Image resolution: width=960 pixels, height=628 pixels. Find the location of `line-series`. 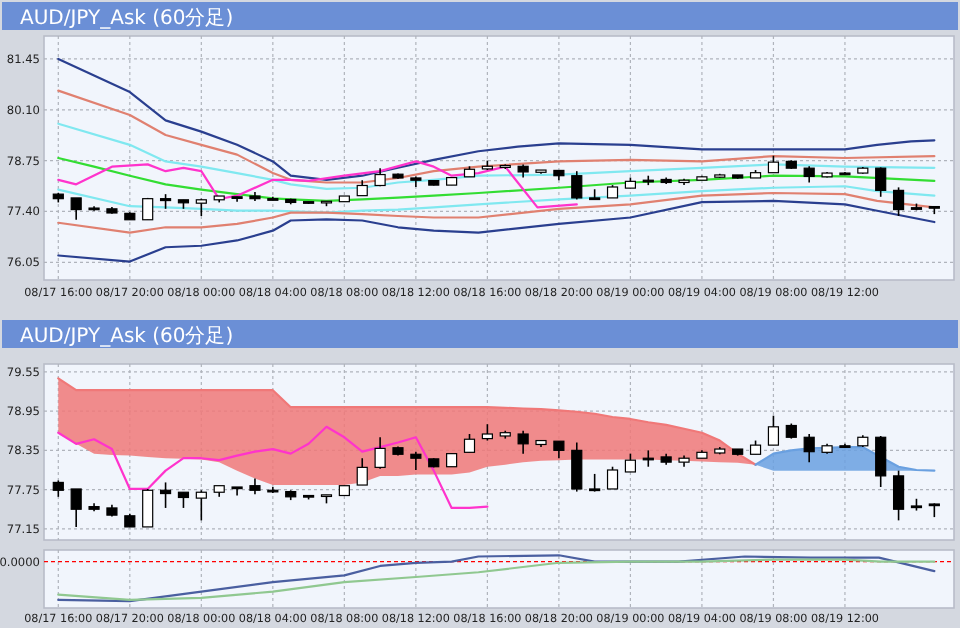

line-series is located at coordinates (273, 467).